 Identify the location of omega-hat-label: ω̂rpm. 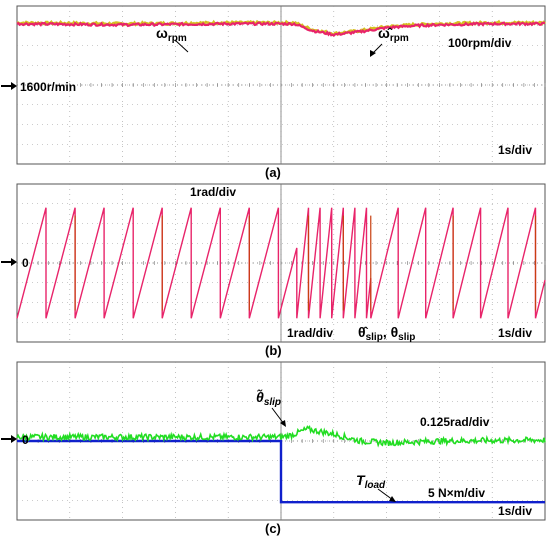
(393, 34).